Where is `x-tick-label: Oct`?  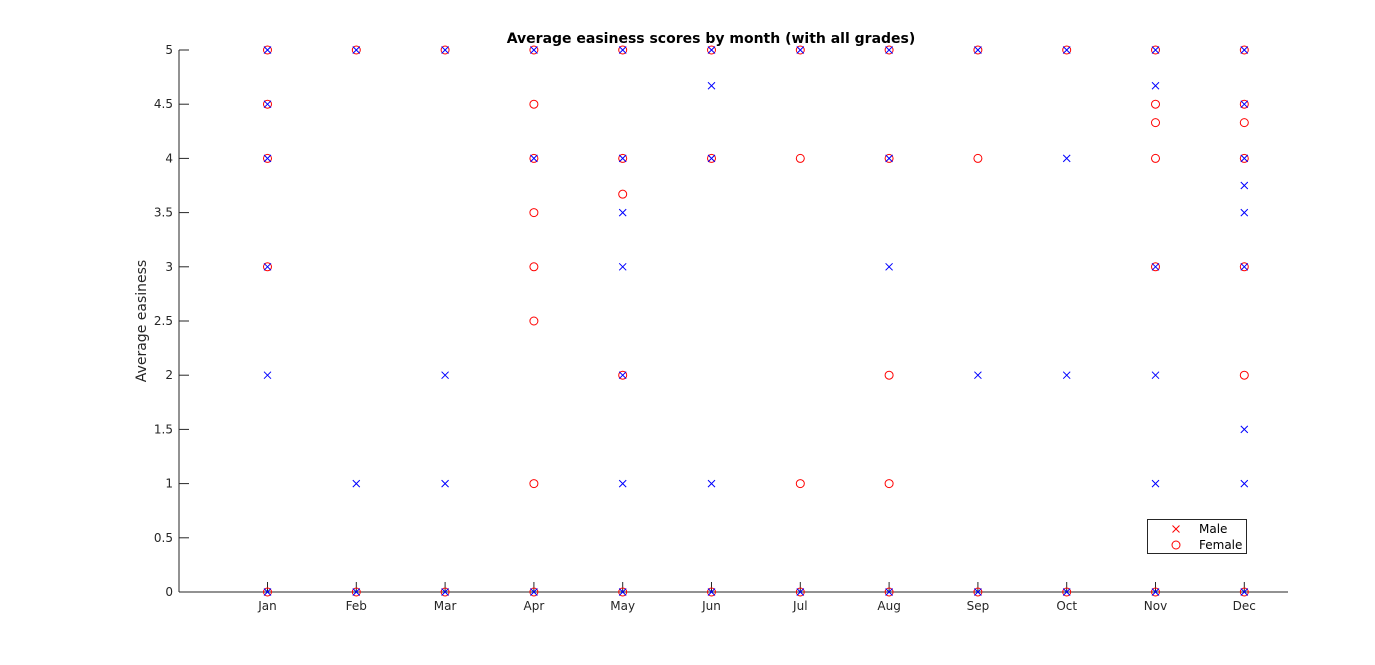 x-tick-label: Oct is located at coordinates (1066, 606).